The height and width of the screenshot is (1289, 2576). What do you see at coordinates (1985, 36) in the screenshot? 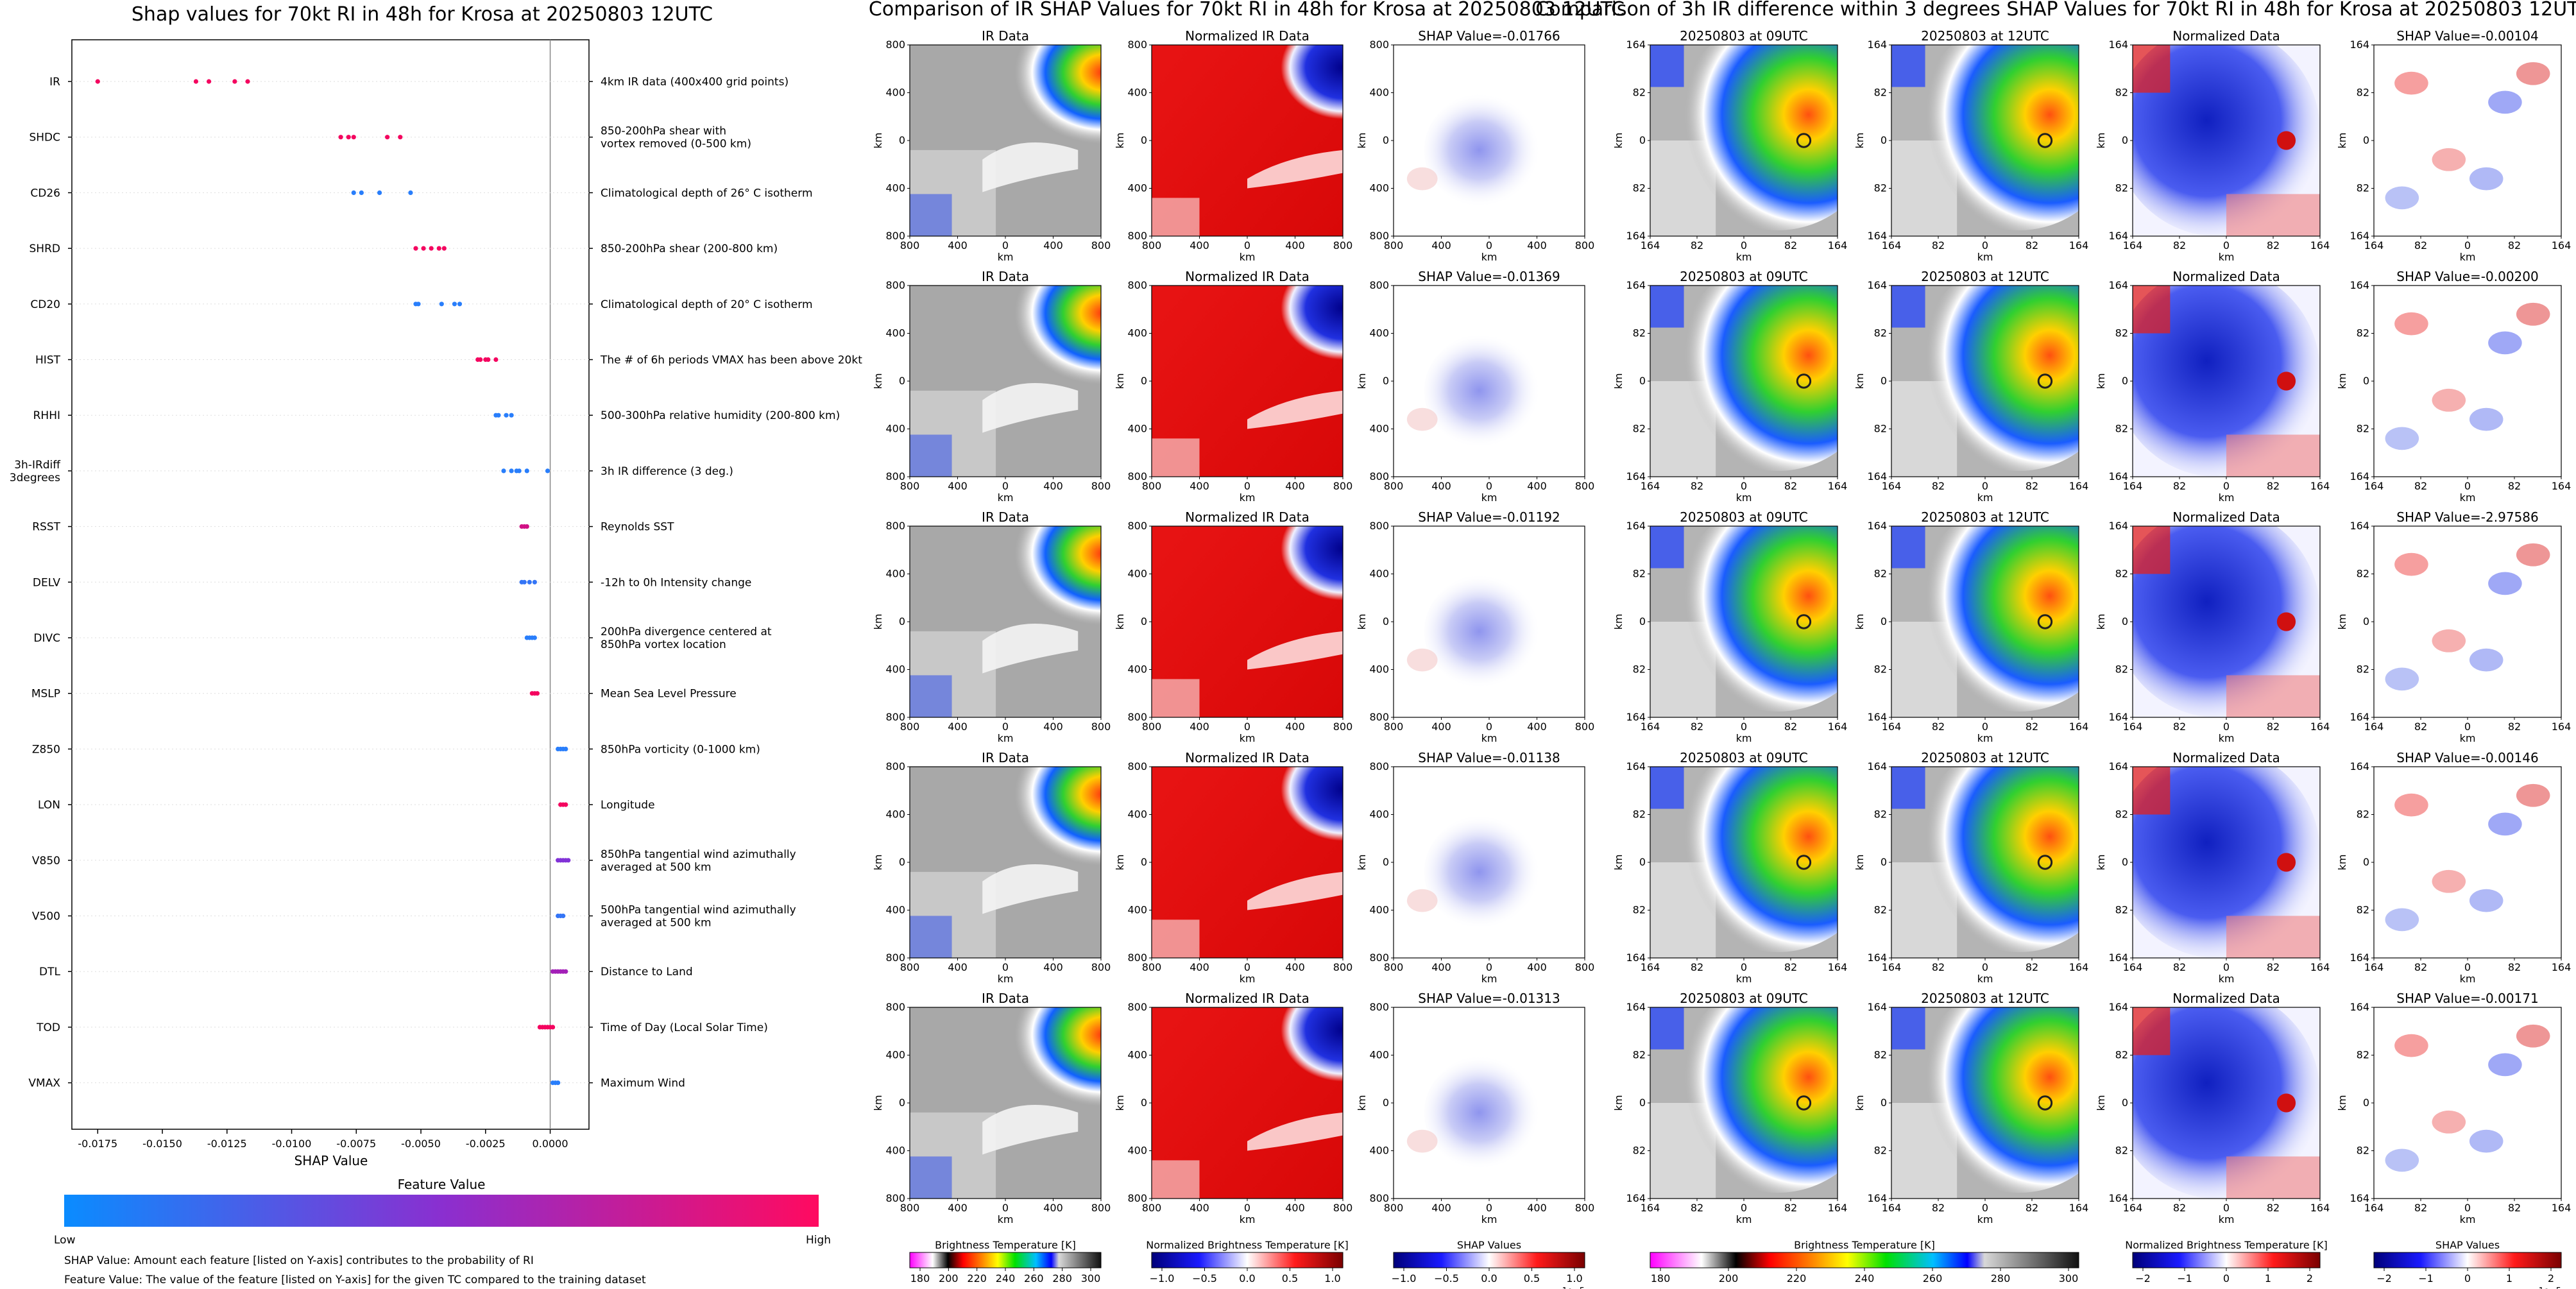
I see `panel-title: 20250803 at 12UTC` at bounding box center [1985, 36].